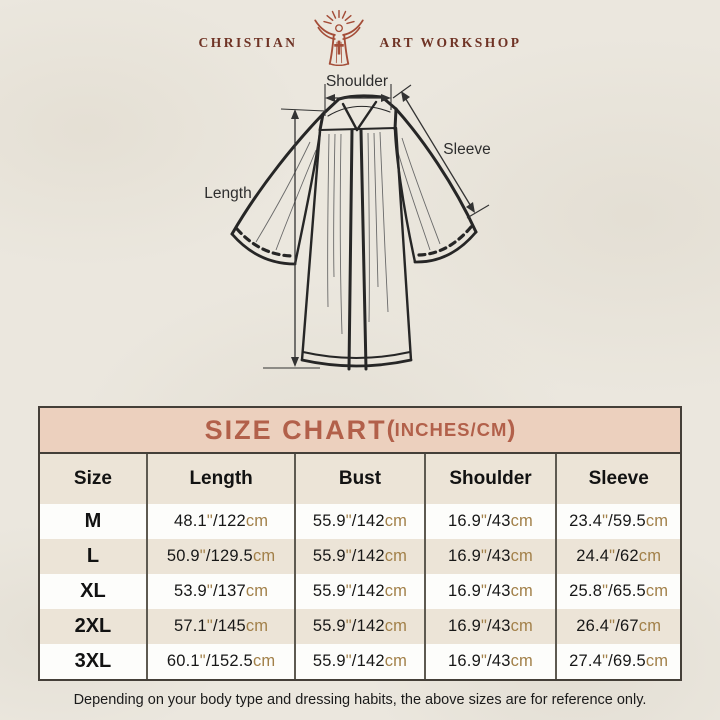 The width and height of the screenshot is (720, 720). Describe the element at coordinates (617, 521) in the screenshot. I see `sleeve-measurement-cell: 23.4"/59.5cm` at that location.